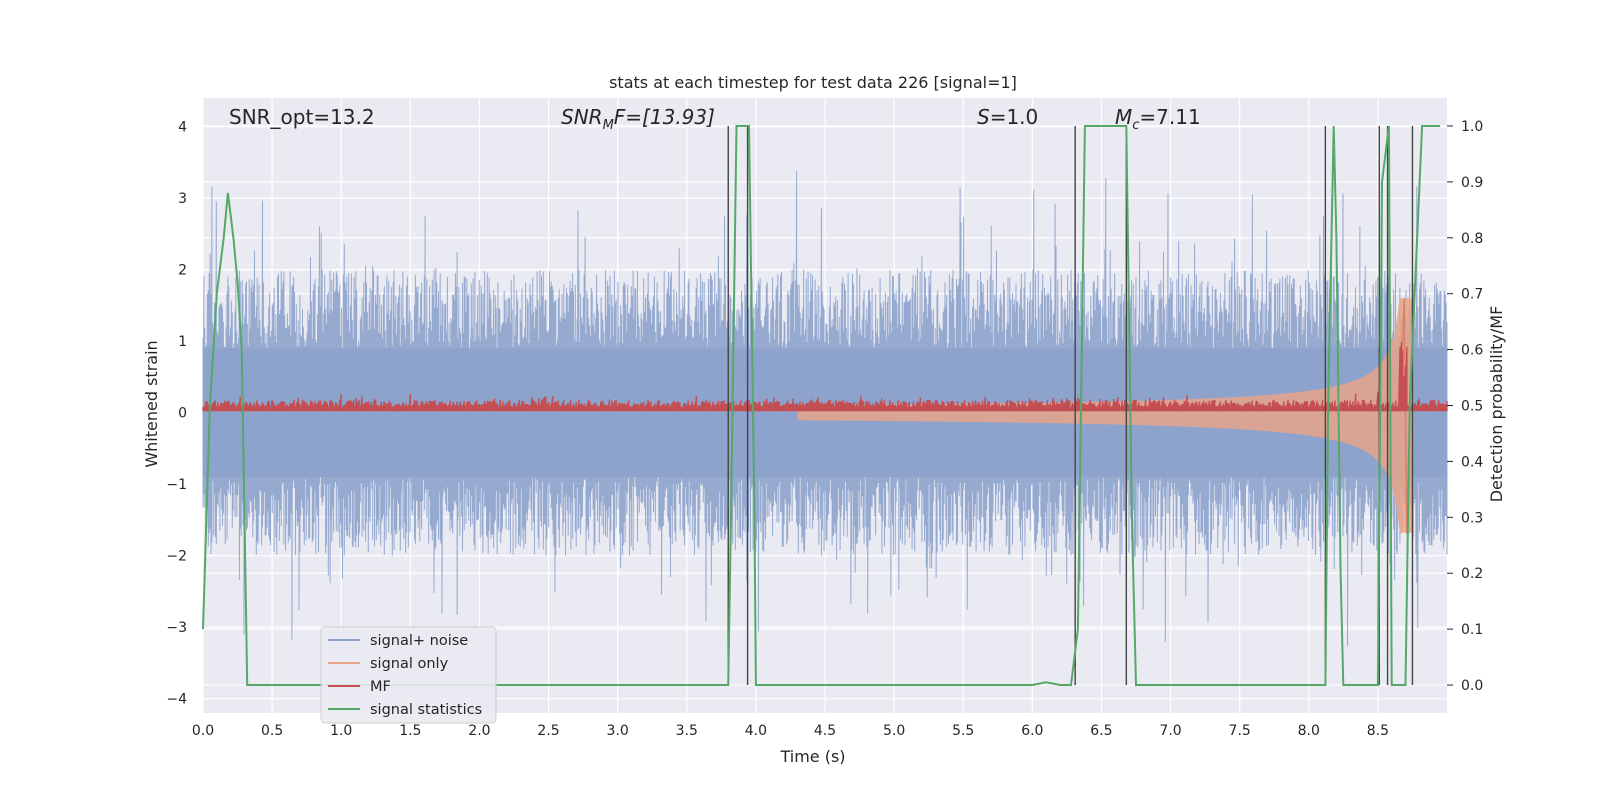 Image resolution: width=1600 pixels, height=800 pixels. What do you see at coordinates (182, 271) in the screenshot?
I see `y-tick-label: 2` at bounding box center [182, 271].